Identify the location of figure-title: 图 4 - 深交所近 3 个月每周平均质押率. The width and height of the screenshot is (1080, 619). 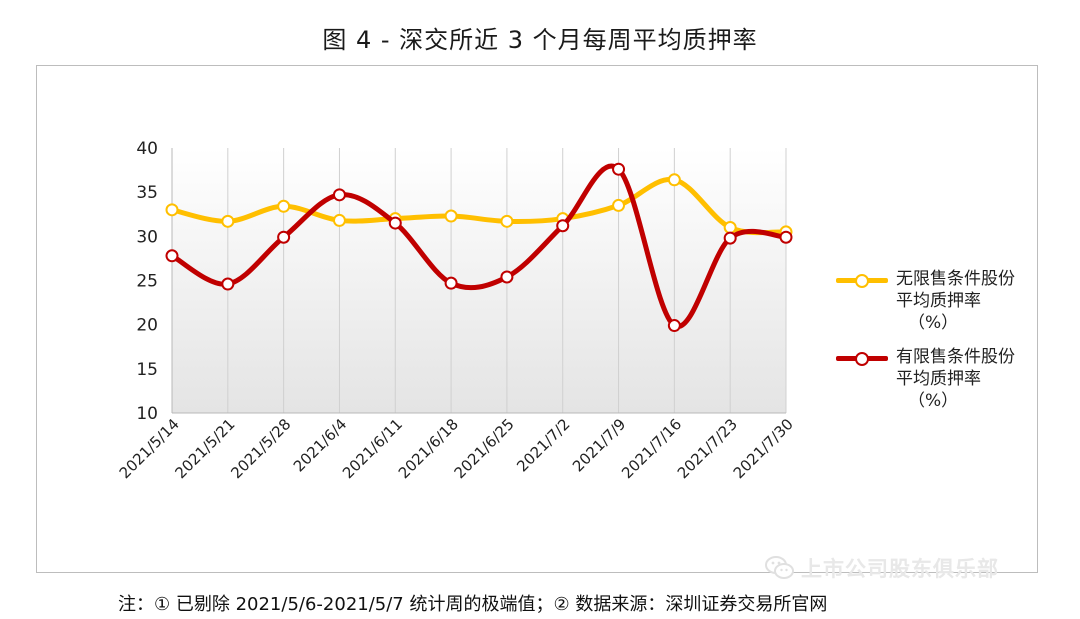
(540, 40).